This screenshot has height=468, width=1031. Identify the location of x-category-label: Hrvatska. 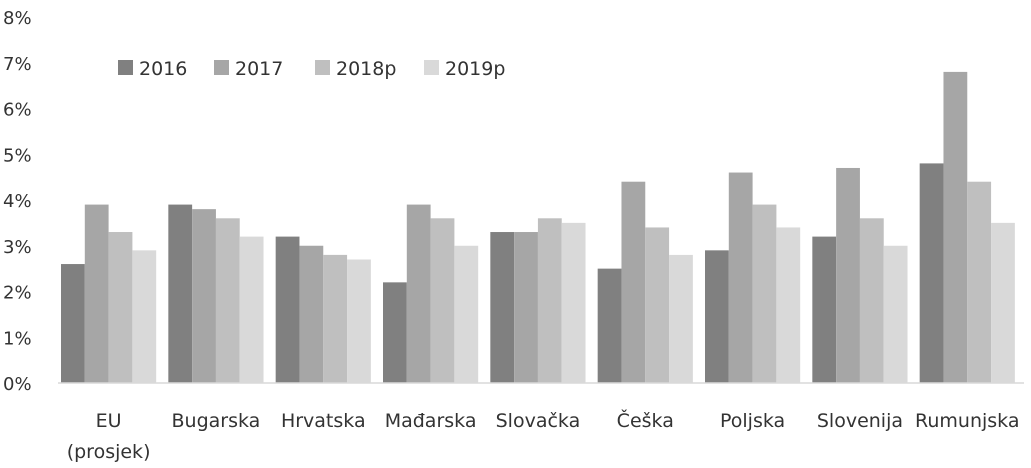
(323, 421).